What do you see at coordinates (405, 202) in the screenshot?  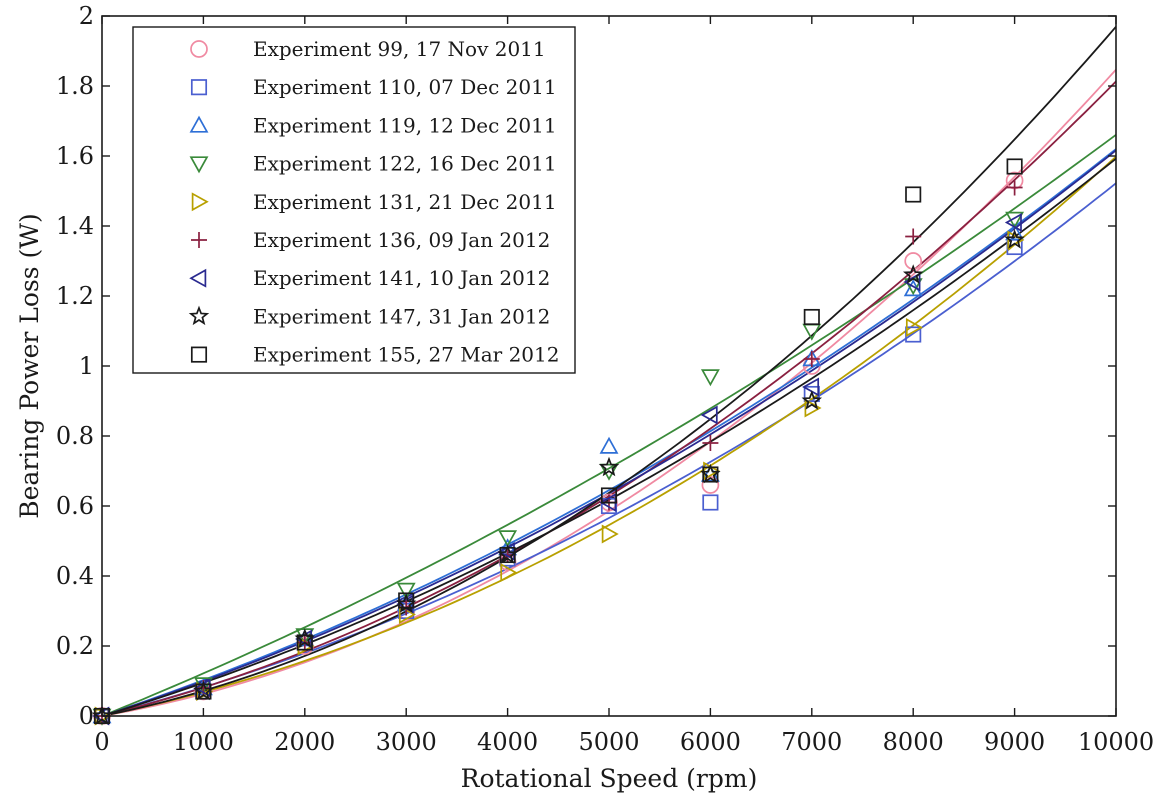 I see `legend-entry: Experiment 131, 21 Dec 2011` at bounding box center [405, 202].